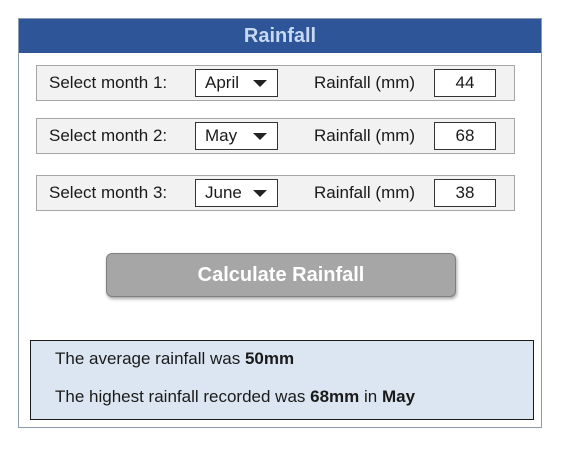 Image resolution: width=566 pixels, height=449 pixels. I want to click on highest-value: 68mm, so click(335, 396).